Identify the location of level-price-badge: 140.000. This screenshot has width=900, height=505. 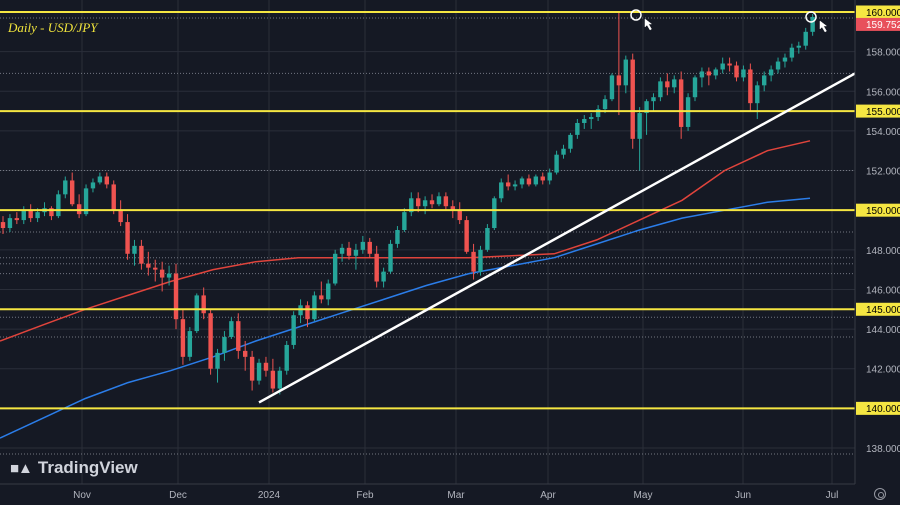
(878, 408).